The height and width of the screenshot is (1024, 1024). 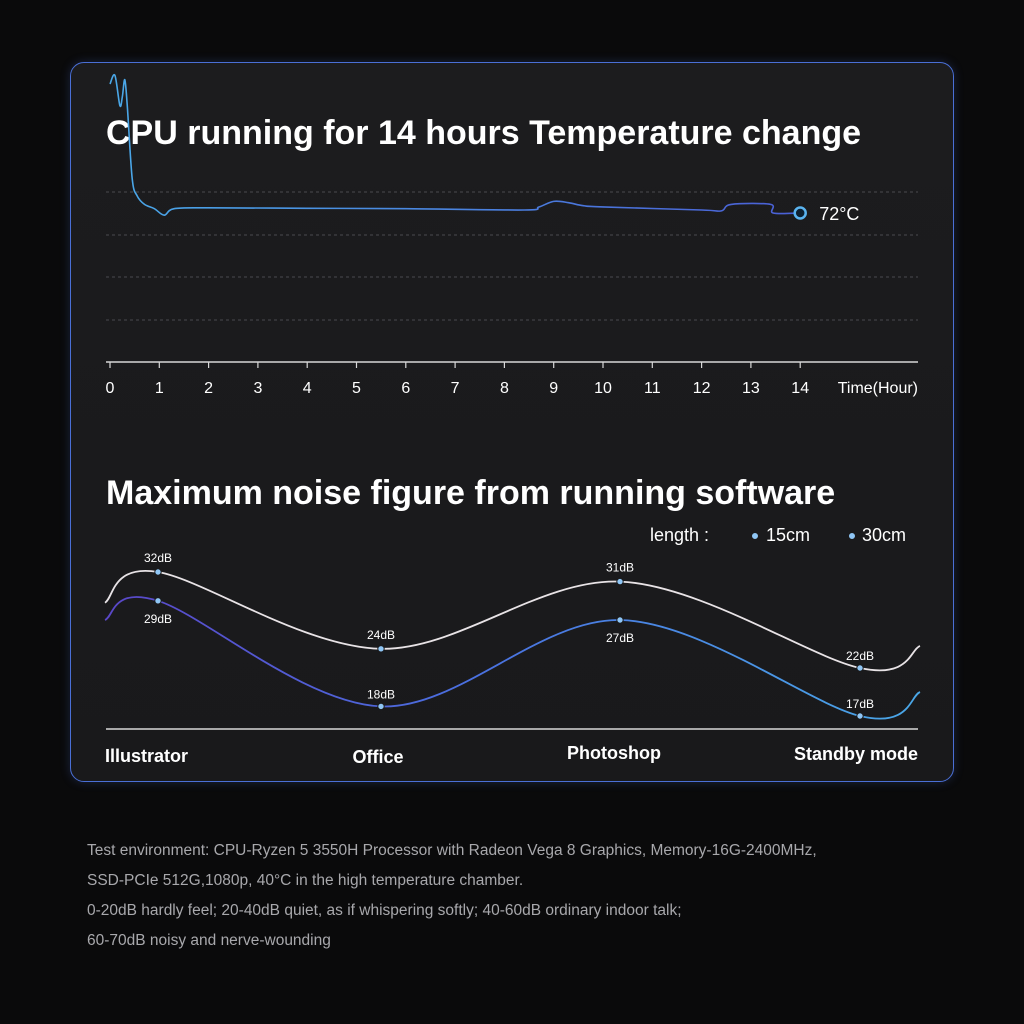 What do you see at coordinates (208, 388) in the screenshot?
I see `temperature-tick-label: 2` at bounding box center [208, 388].